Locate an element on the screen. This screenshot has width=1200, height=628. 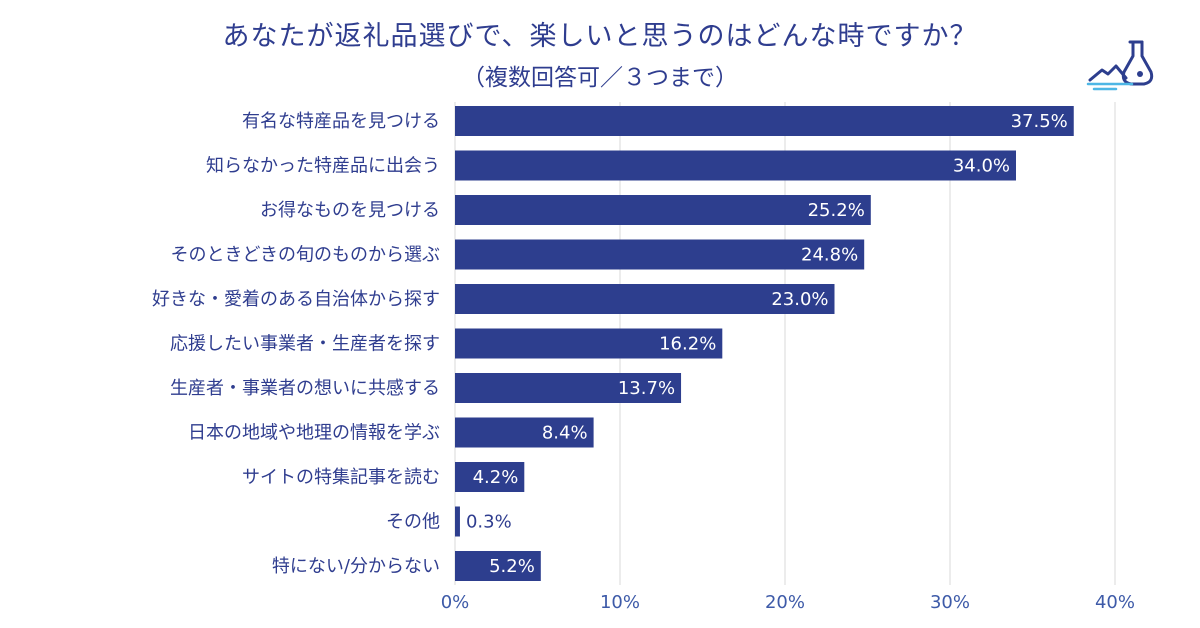
value-label: 16.2% is located at coordinates (687, 344).